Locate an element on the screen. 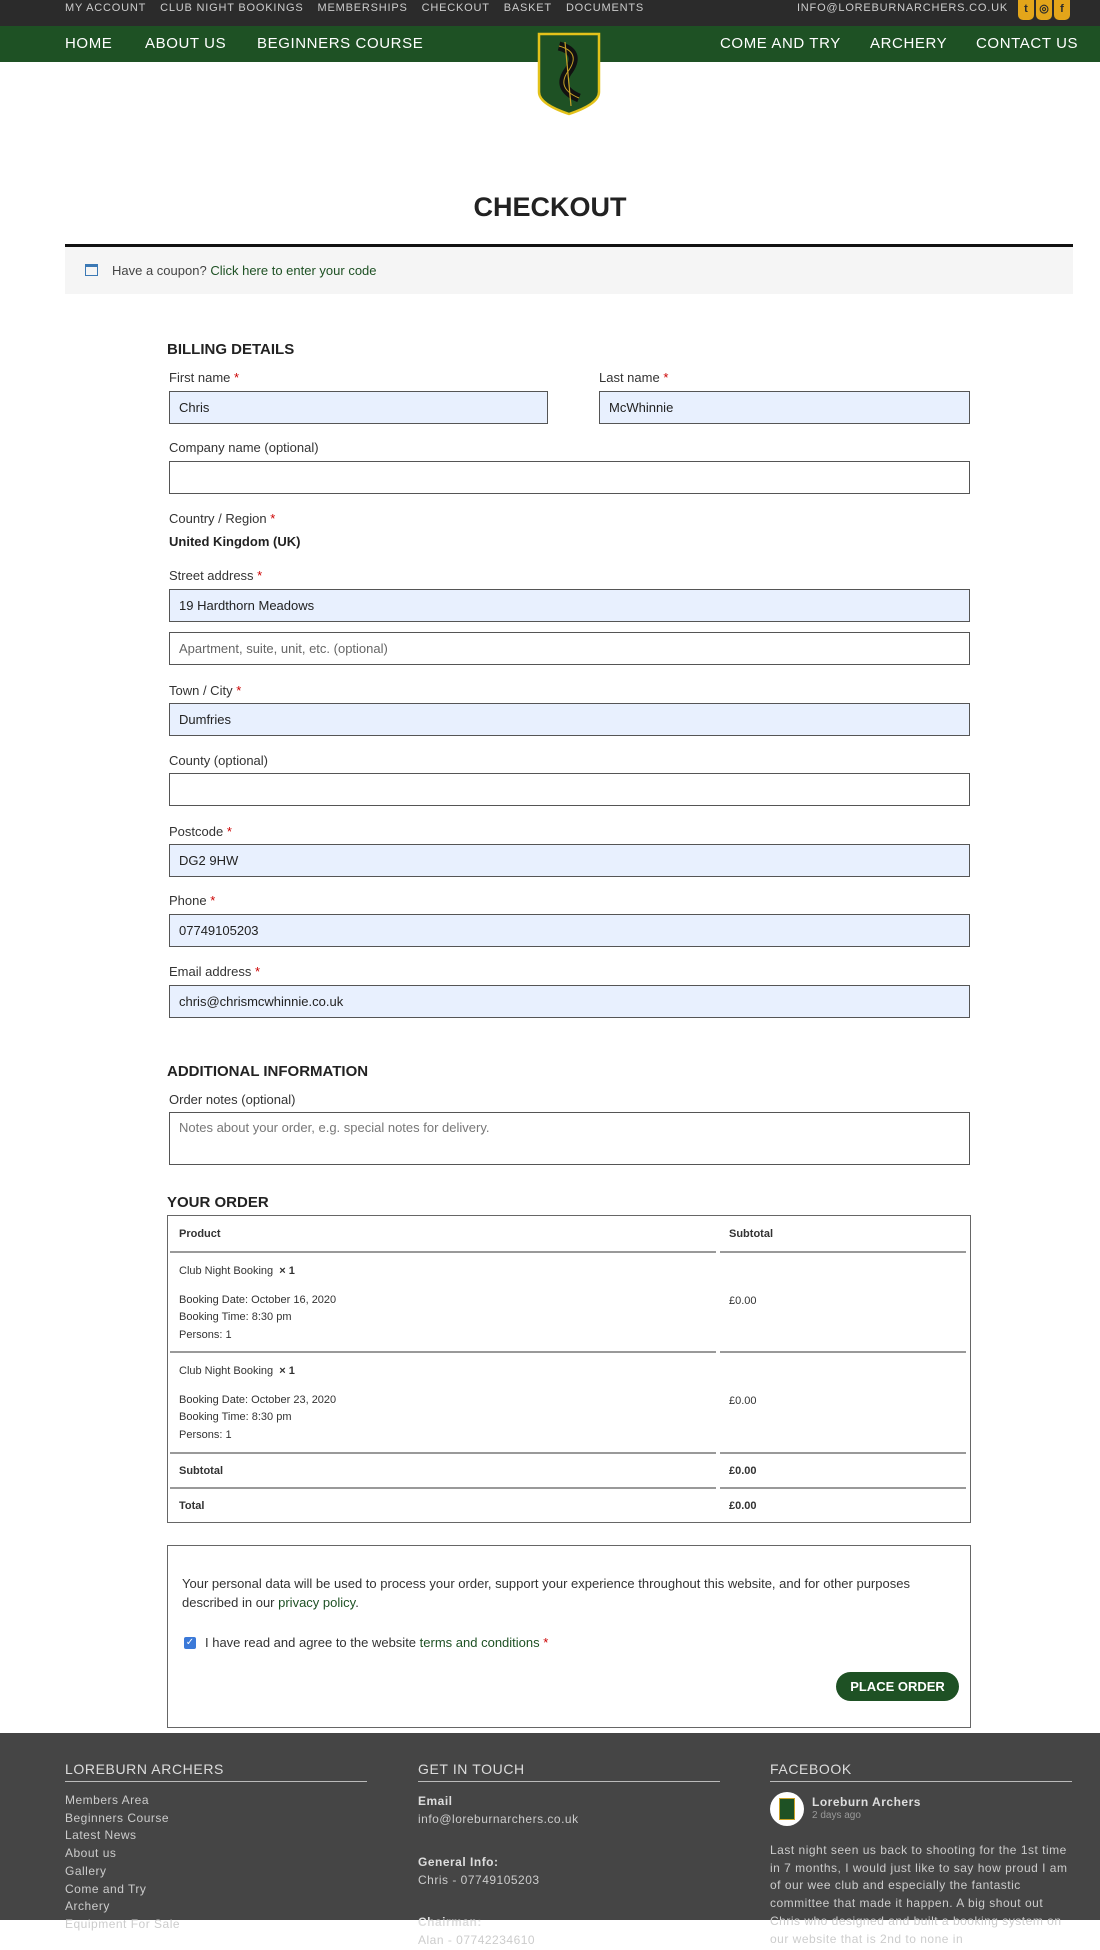 This screenshot has height=1950, width=1100. county-field is located at coordinates (569, 789).